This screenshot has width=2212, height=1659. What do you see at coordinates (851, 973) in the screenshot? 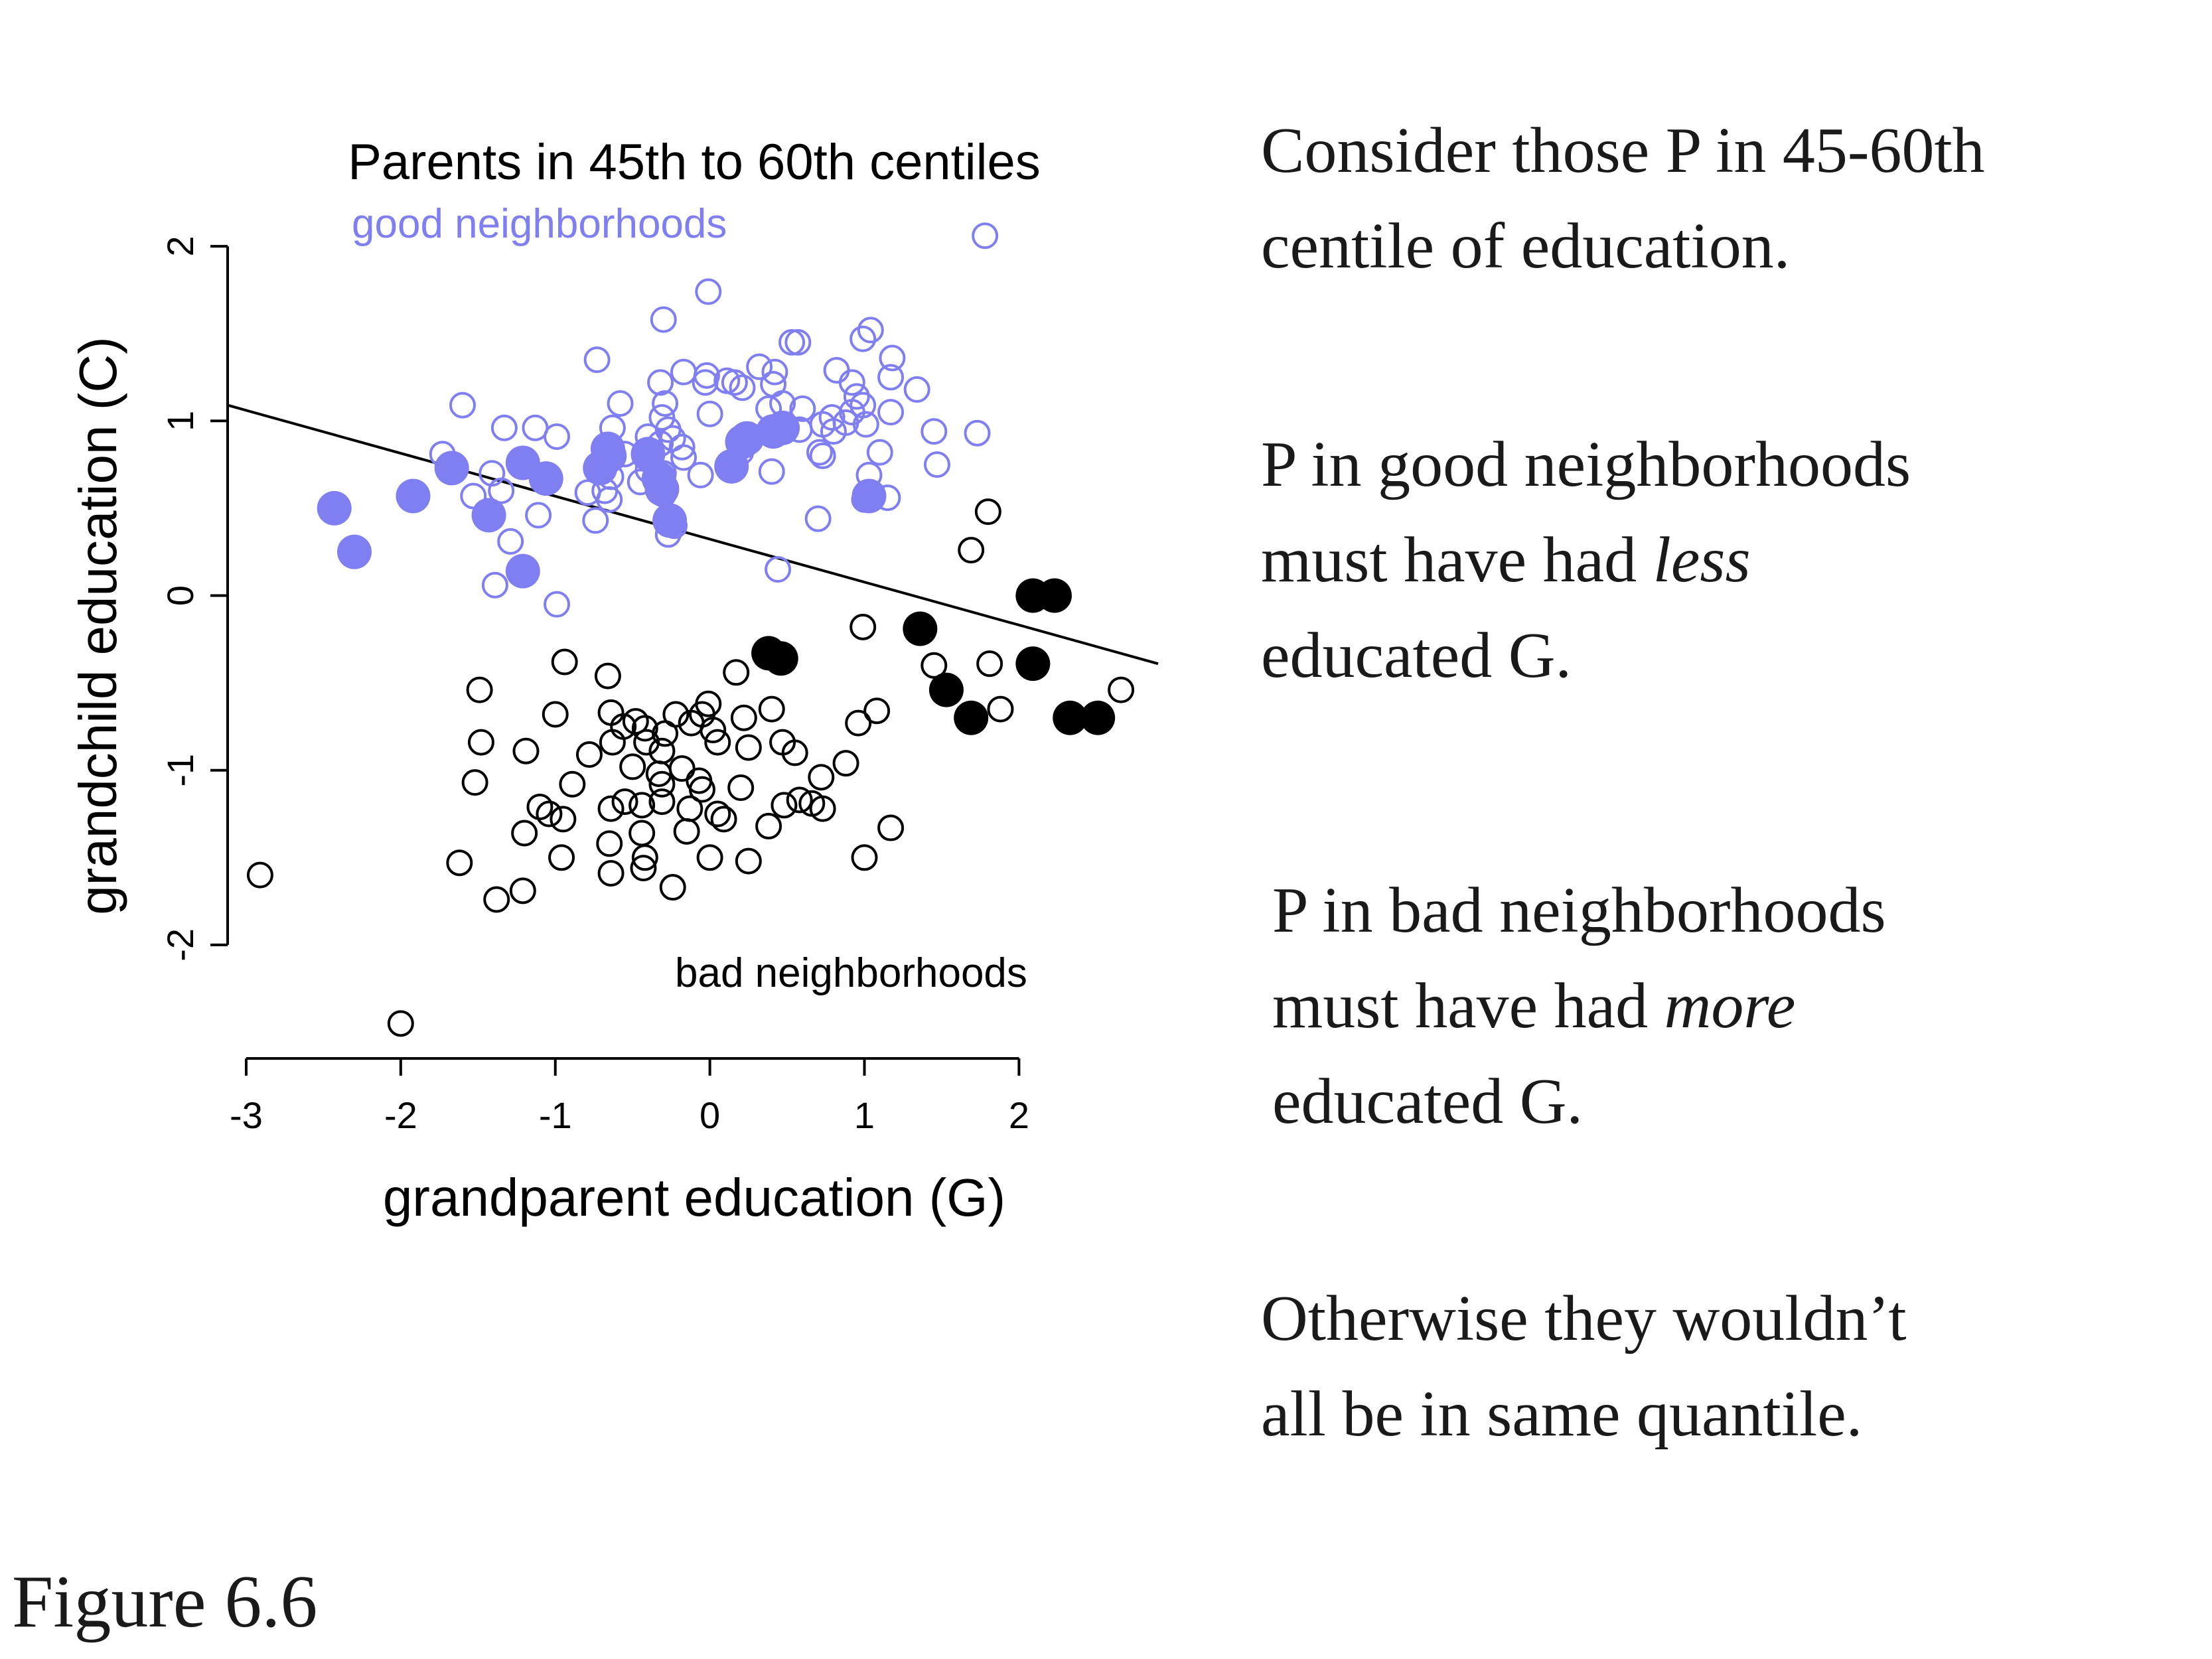
I see `annotation-bad-neighborhoods: bad neighborhoods` at bounding box center [851, 973].